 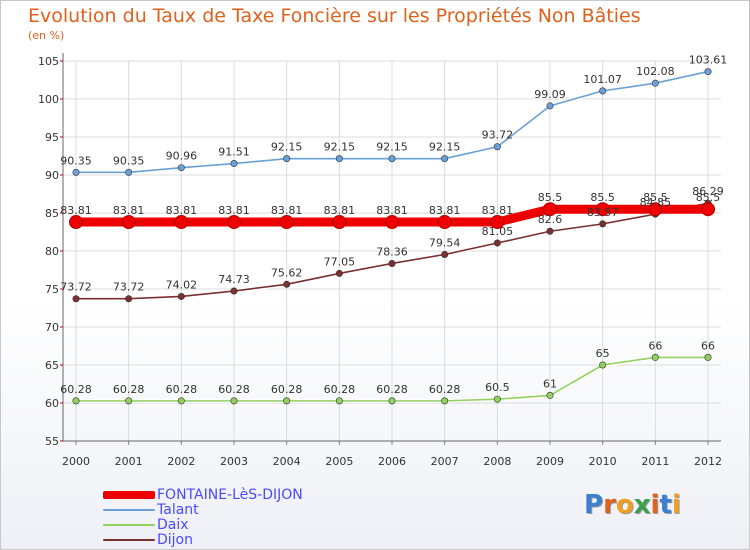 I want to click on x-tick-label: 2004, so click(x=287, y=461).